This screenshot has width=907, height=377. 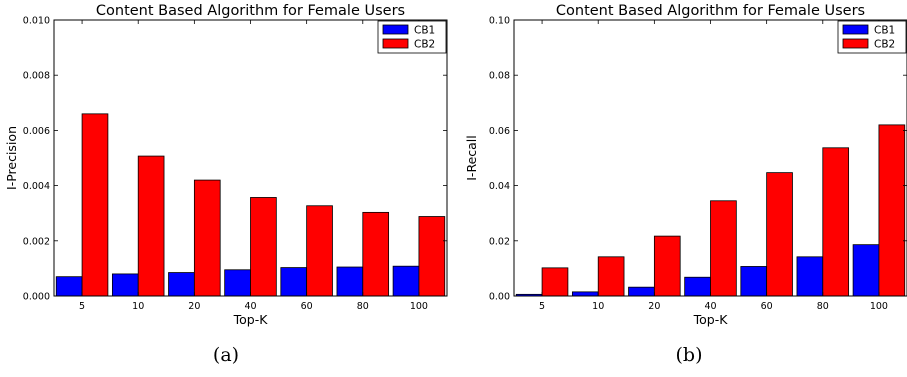 What do you see at coordinates (36, 297) in the screenshot?
I see `y-tick-label: 0.000` at bounding box center [36, 297].